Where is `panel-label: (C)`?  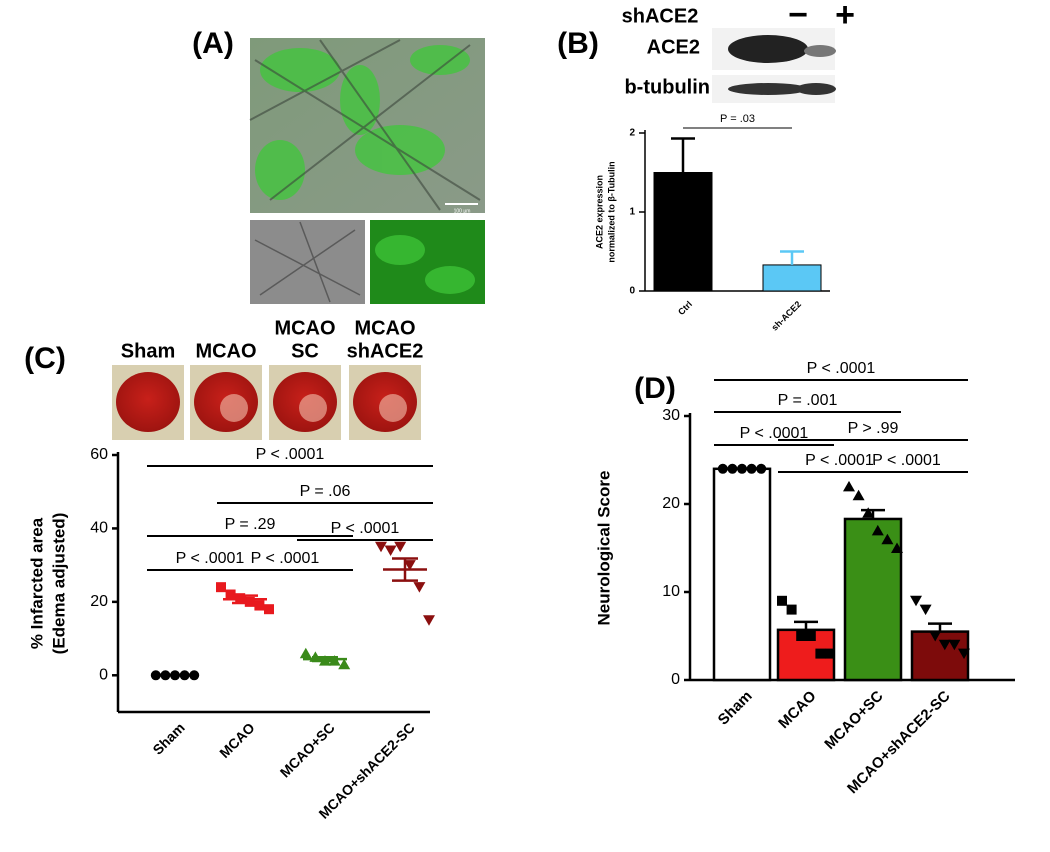
panel-label: (C) is located at coordinates (45, 358).